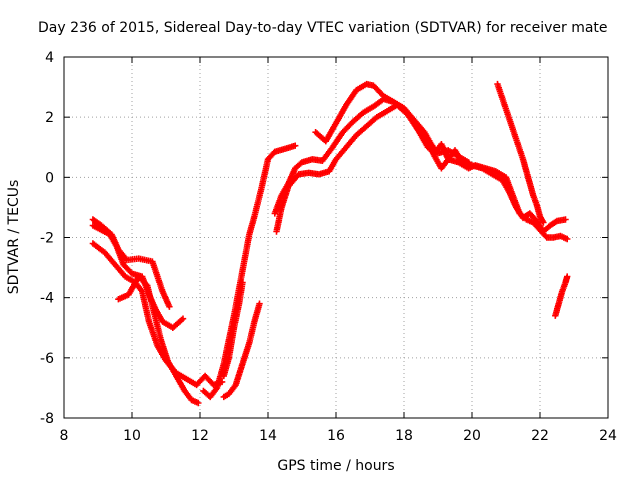 The height and width of the screenshot is (480, 640). I want to click on y-tick-label: -2, so click(47, 239).